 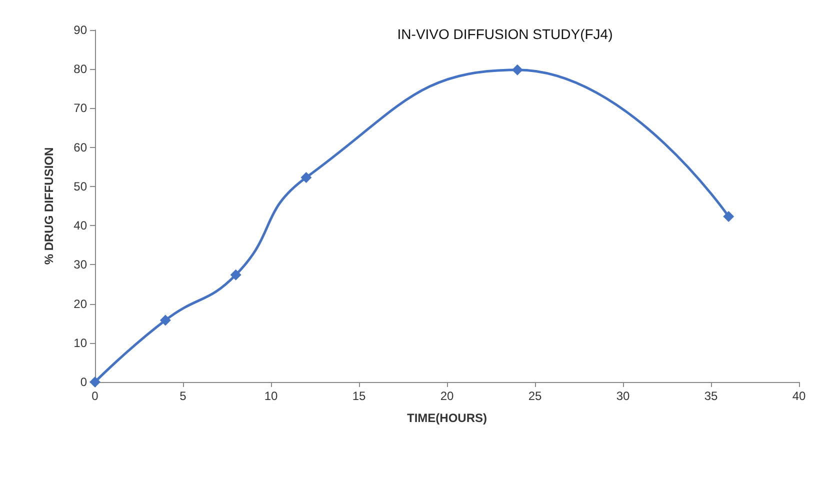 What do you see at coordinates (81, 30) in the screenshot?
I see `y-tick-label: 90` at bounding box center [81, 30].